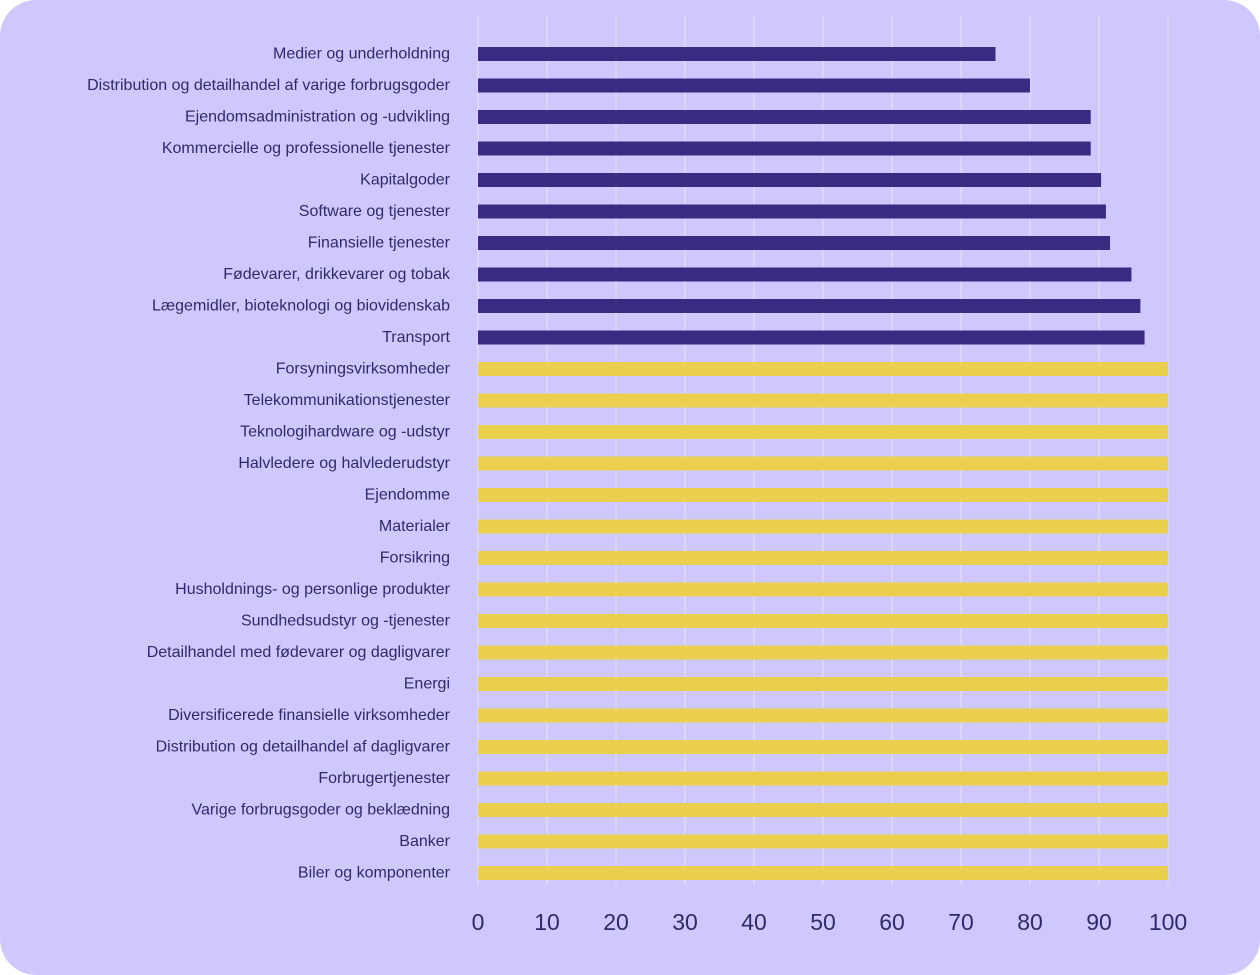 The width and height of the screenshot is (1260, 975). What do you see at coordinates (344, 463) in the screenshot?
I see `category-label: Halvledere og halvlederudstyr` at bounding box center [344, 463].